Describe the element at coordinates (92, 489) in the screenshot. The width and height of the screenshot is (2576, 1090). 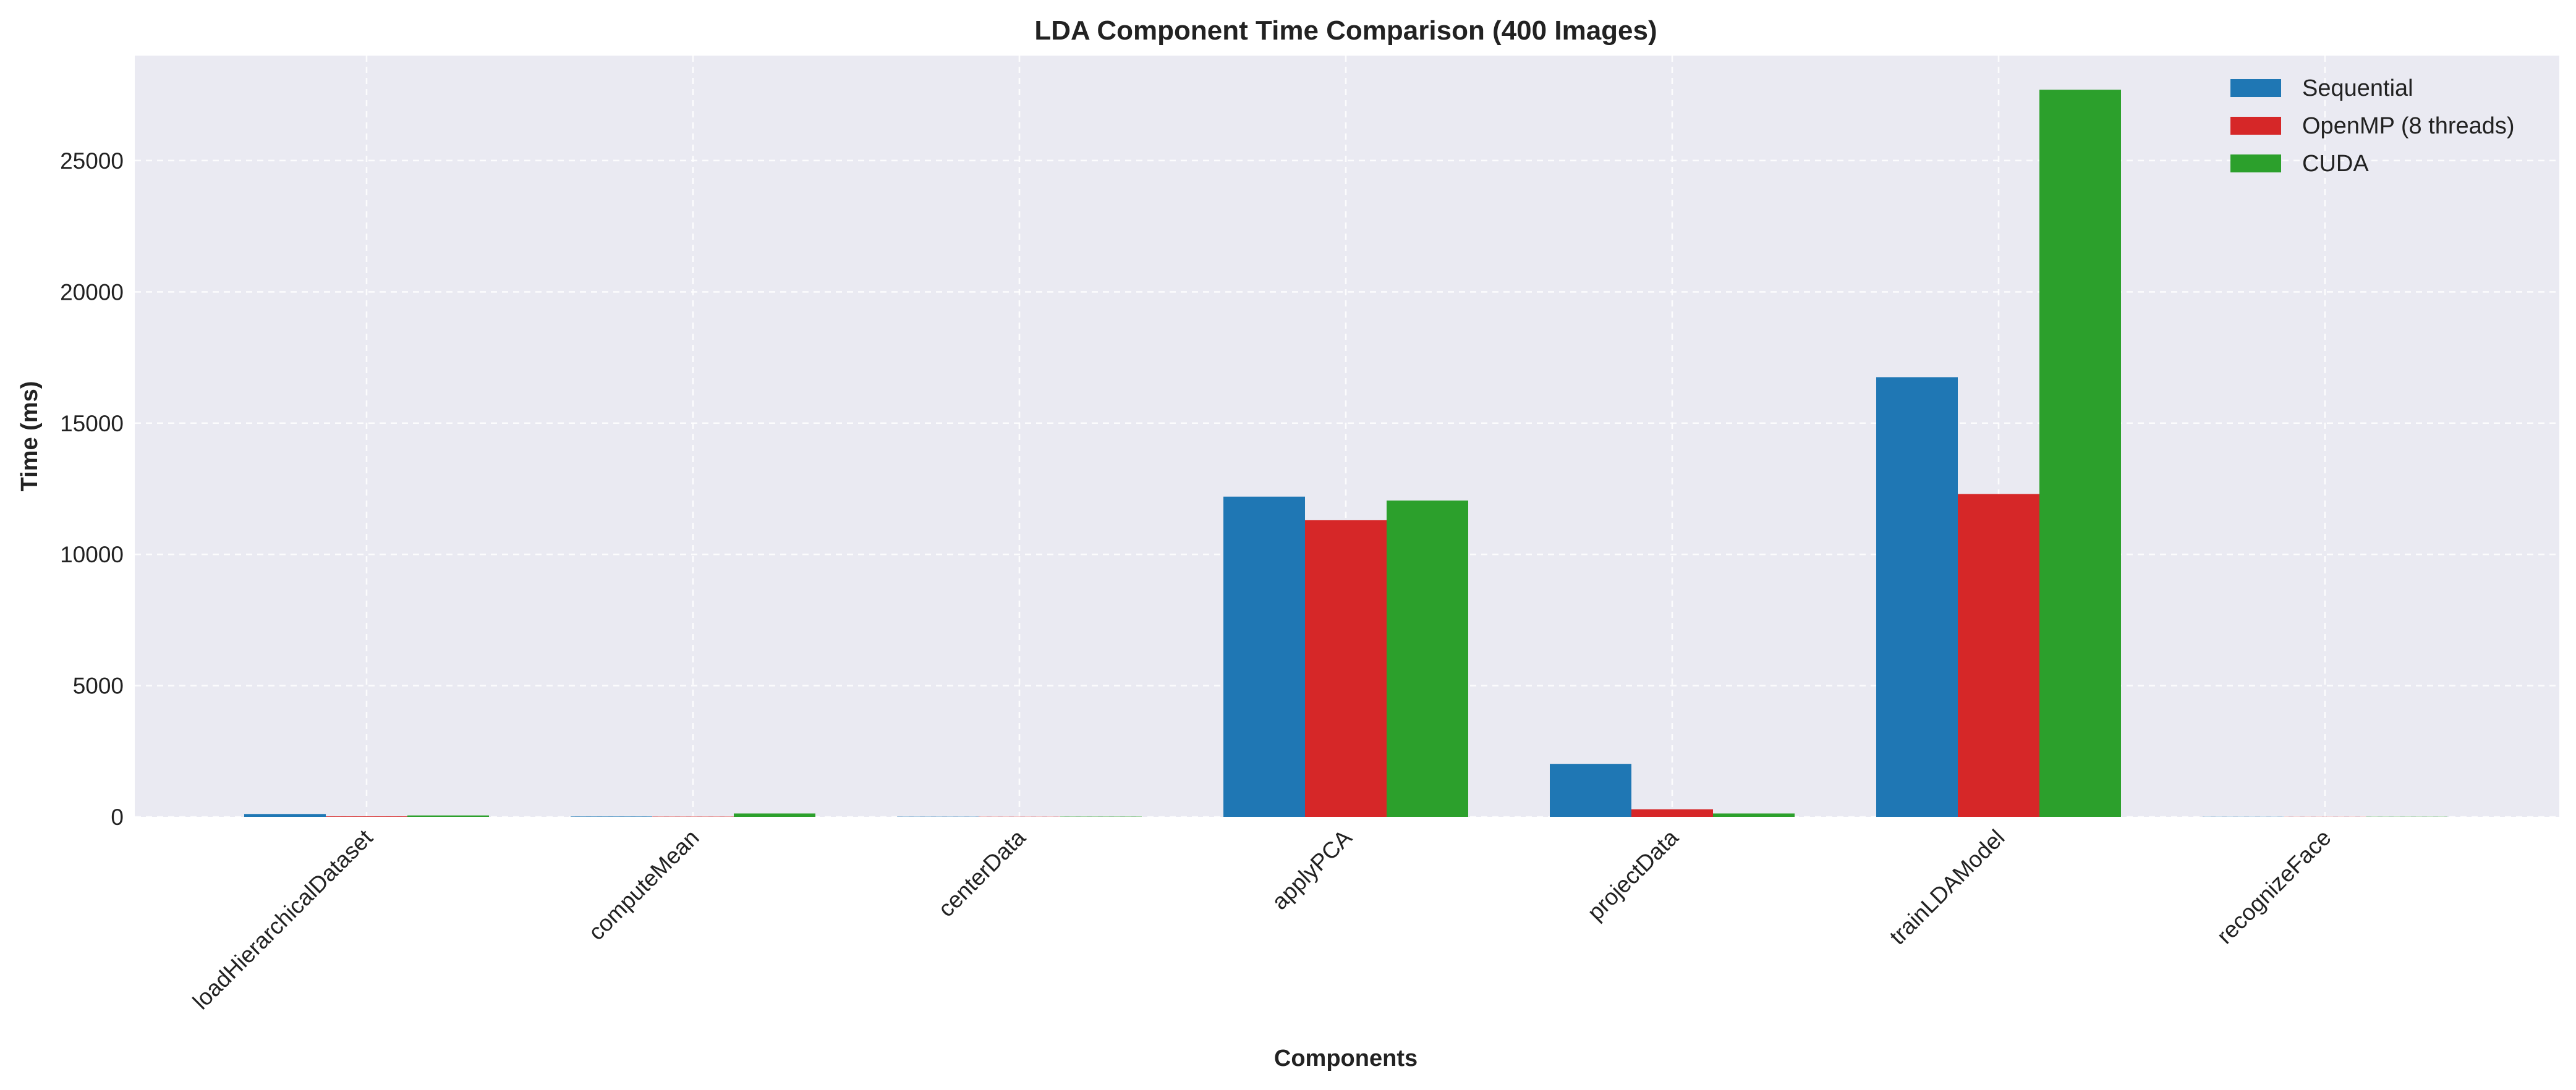
I see `y-axis-ticks: 0 5000 10000 15000 20000 25000` at that location.